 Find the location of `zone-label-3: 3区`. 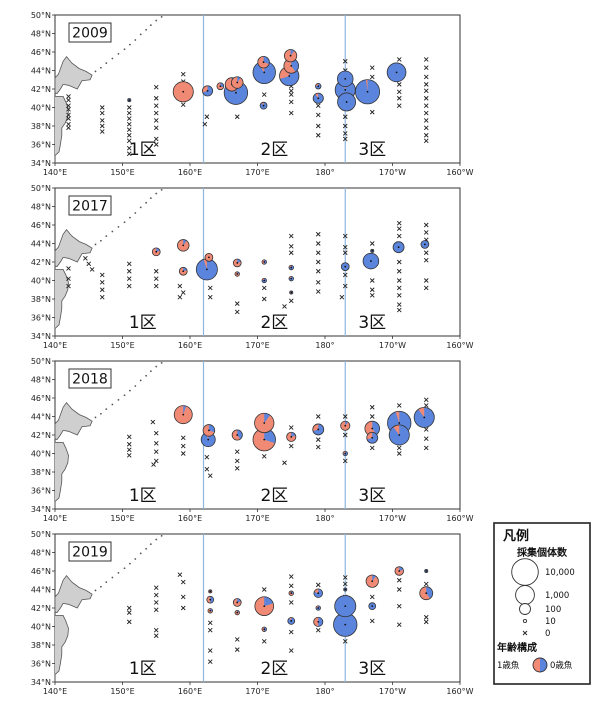

zone-label-3: 3区 is located at coordinates (372, 669).